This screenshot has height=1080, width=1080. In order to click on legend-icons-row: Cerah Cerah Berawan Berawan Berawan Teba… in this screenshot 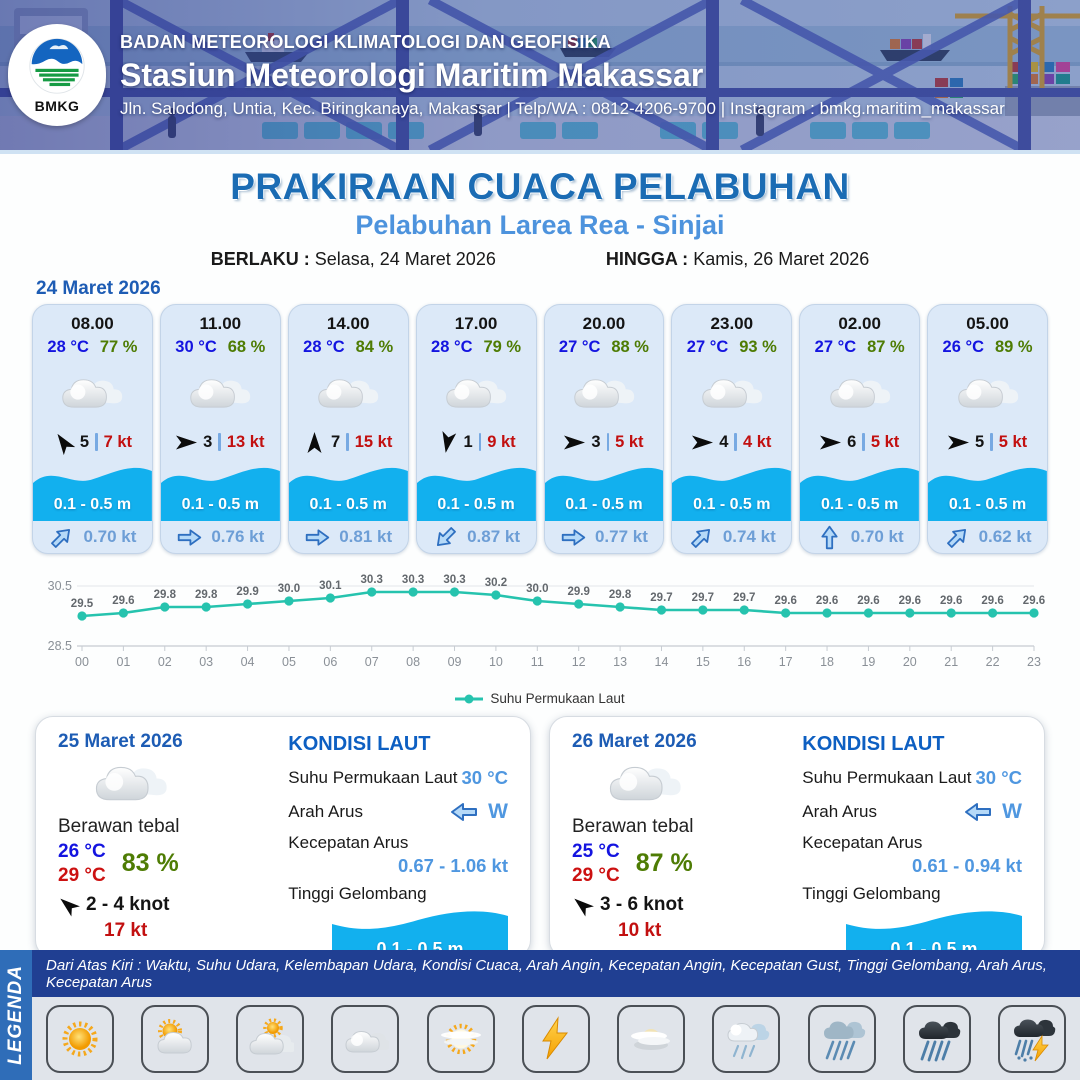, I will do `click(556, 1038)`.